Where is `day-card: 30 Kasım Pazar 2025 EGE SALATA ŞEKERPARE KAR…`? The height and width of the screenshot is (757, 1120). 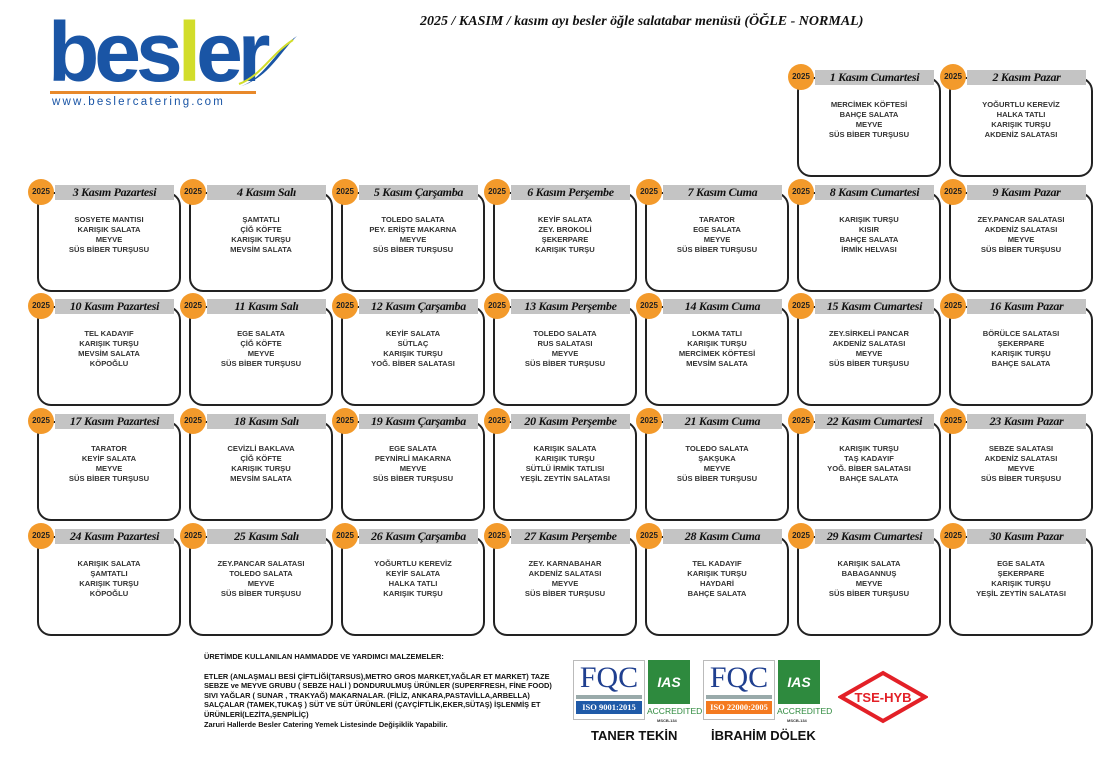 day-card: 30 Kasım Pazar 2025 EGE SALATA ŞEKERPARE KAR… is located at coordinates (1016, 580).